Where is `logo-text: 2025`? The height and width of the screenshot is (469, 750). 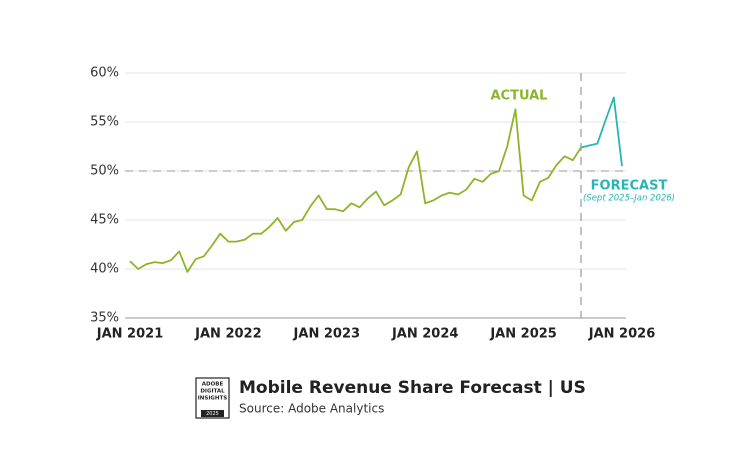 logo-text: 2025 is located at coordinates (212, 414).